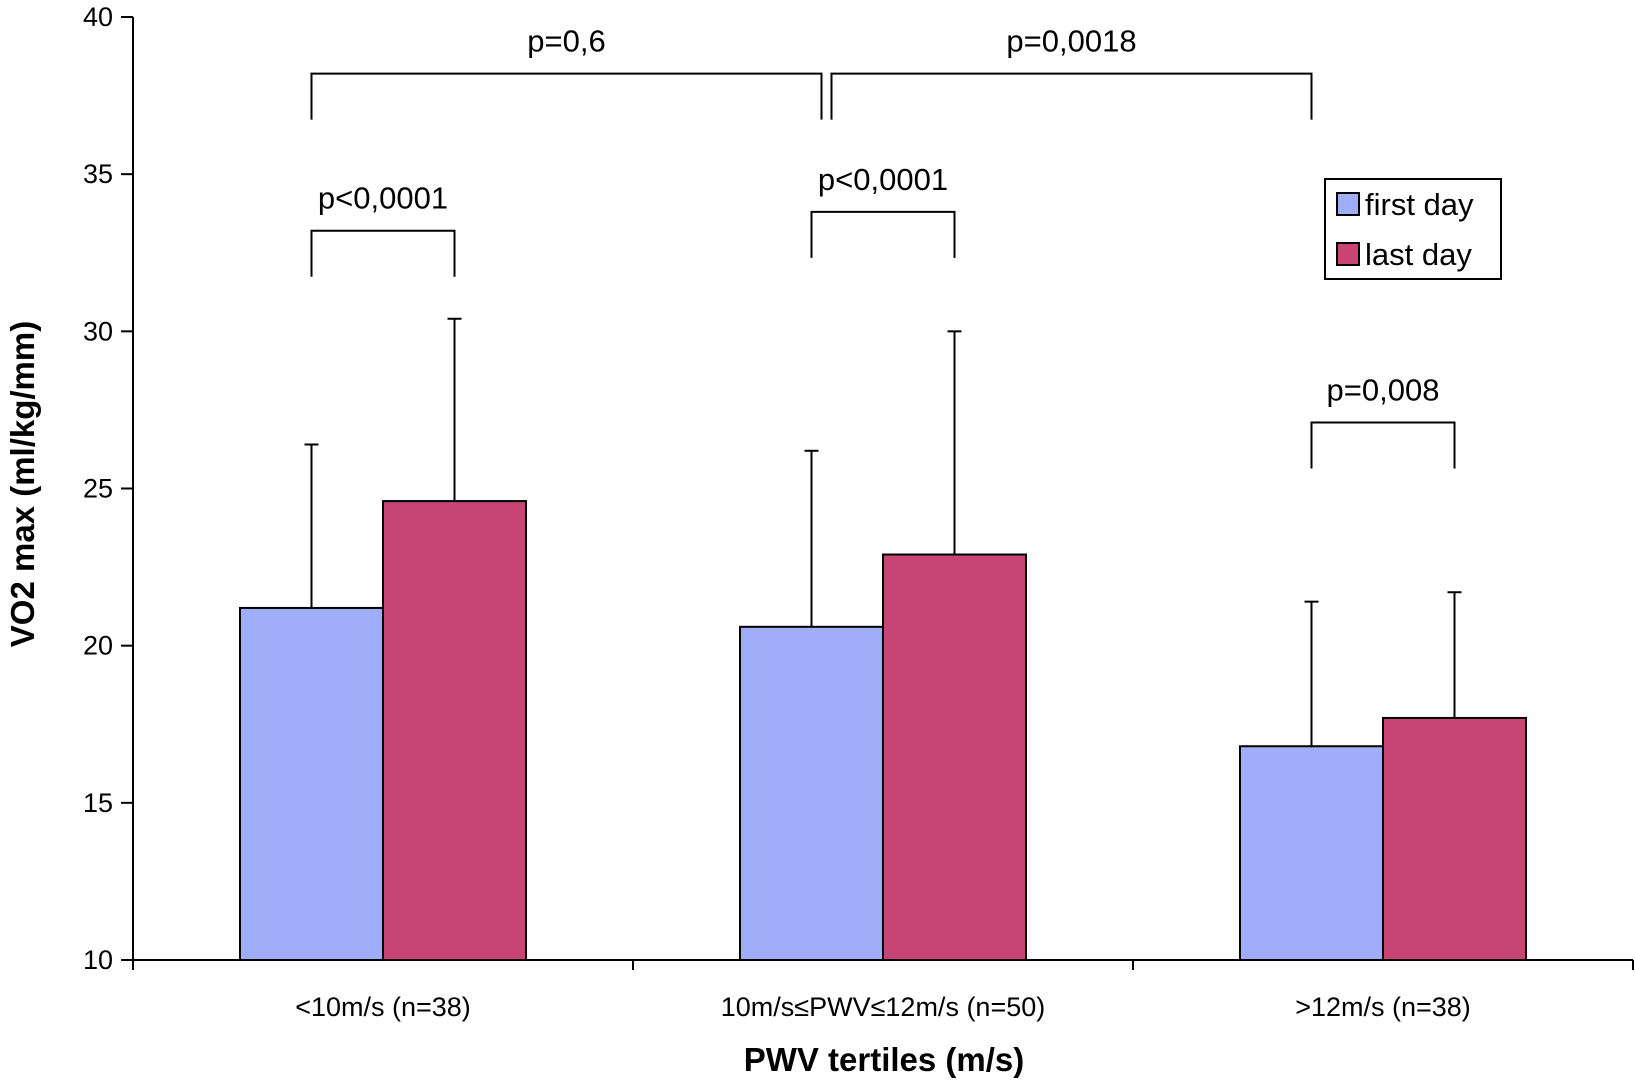 The image size is (1635, 1081). Describe the element at coordinates (22, 484) in the screenshot. I see `y-axis-title: VO2 max (ml/kg/mm)` at that location.